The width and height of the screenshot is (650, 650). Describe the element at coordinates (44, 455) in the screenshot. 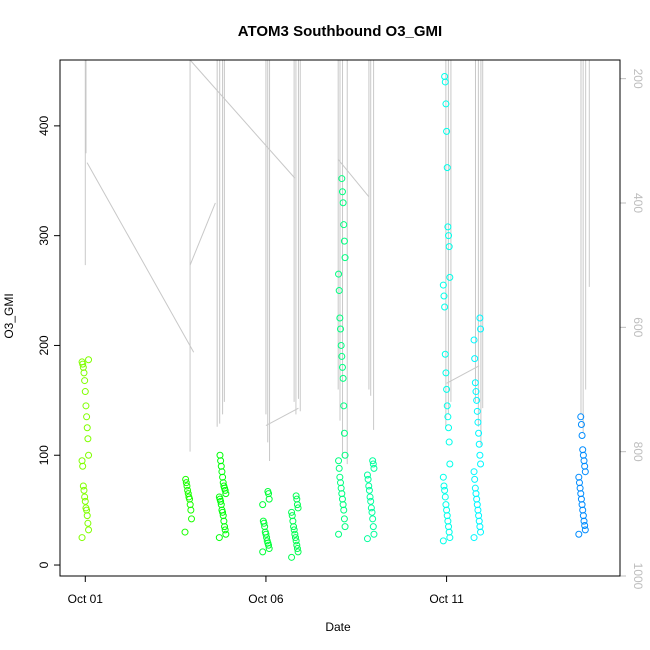

I see `y-tick-label: 100` at that location.